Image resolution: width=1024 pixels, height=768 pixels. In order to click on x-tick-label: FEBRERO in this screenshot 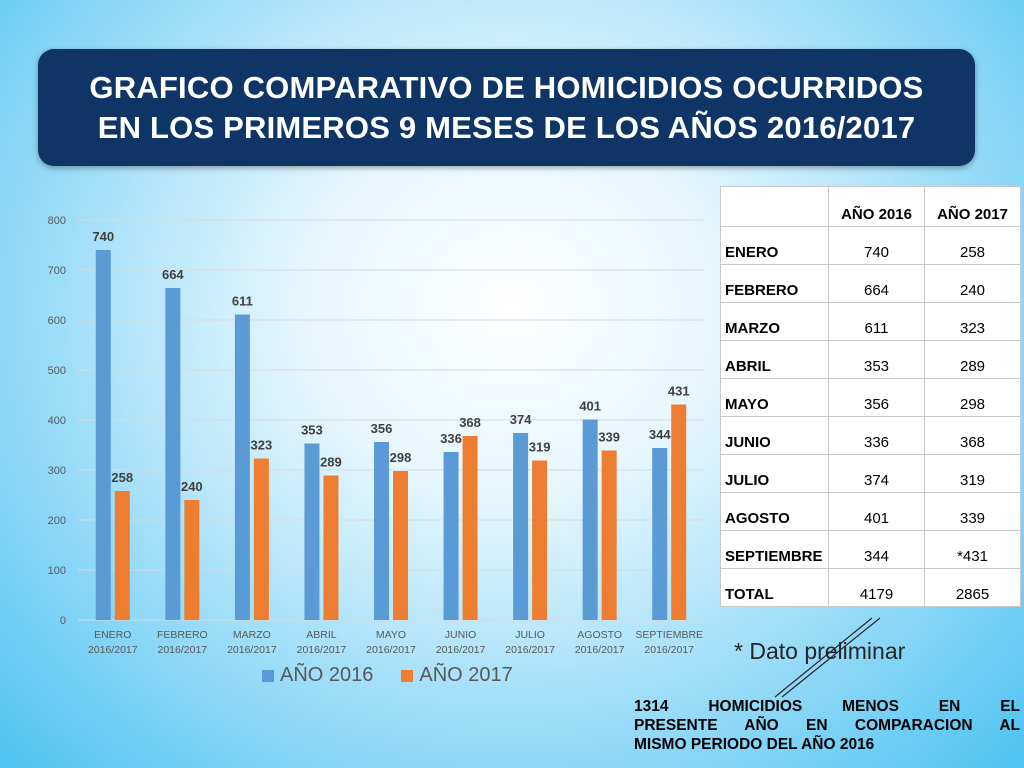, I will do `click(182, 635)`.